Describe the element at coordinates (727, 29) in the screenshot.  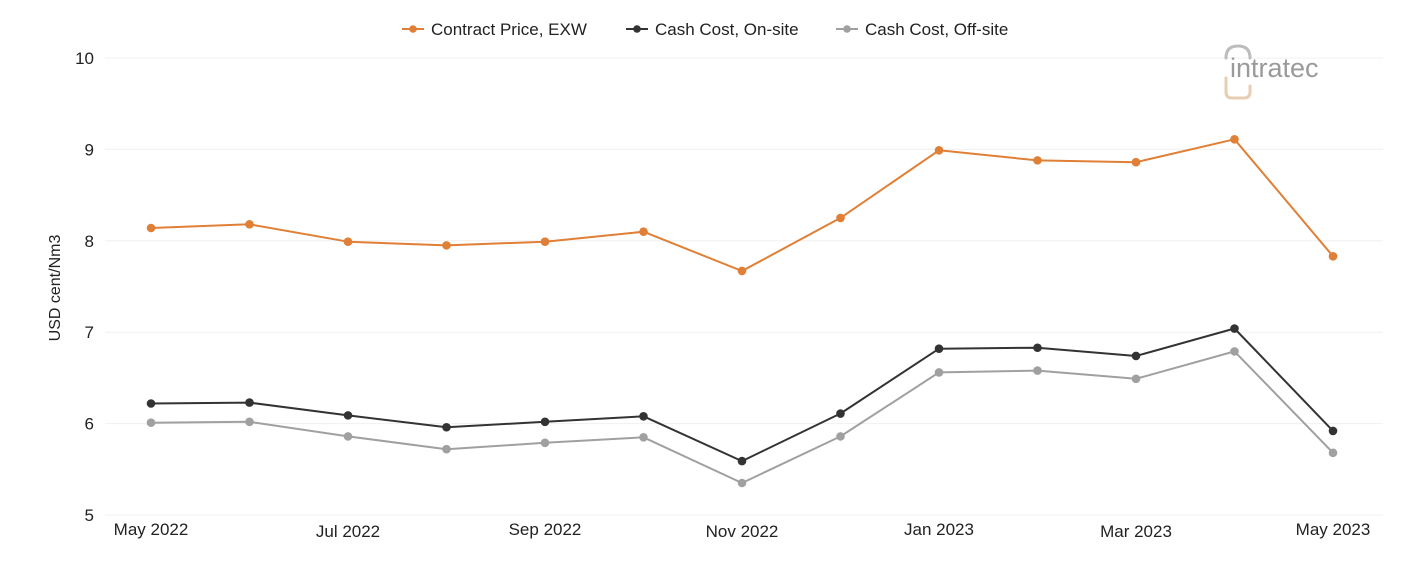
I see `legend-label: Cash Cost, On-site` at that location.